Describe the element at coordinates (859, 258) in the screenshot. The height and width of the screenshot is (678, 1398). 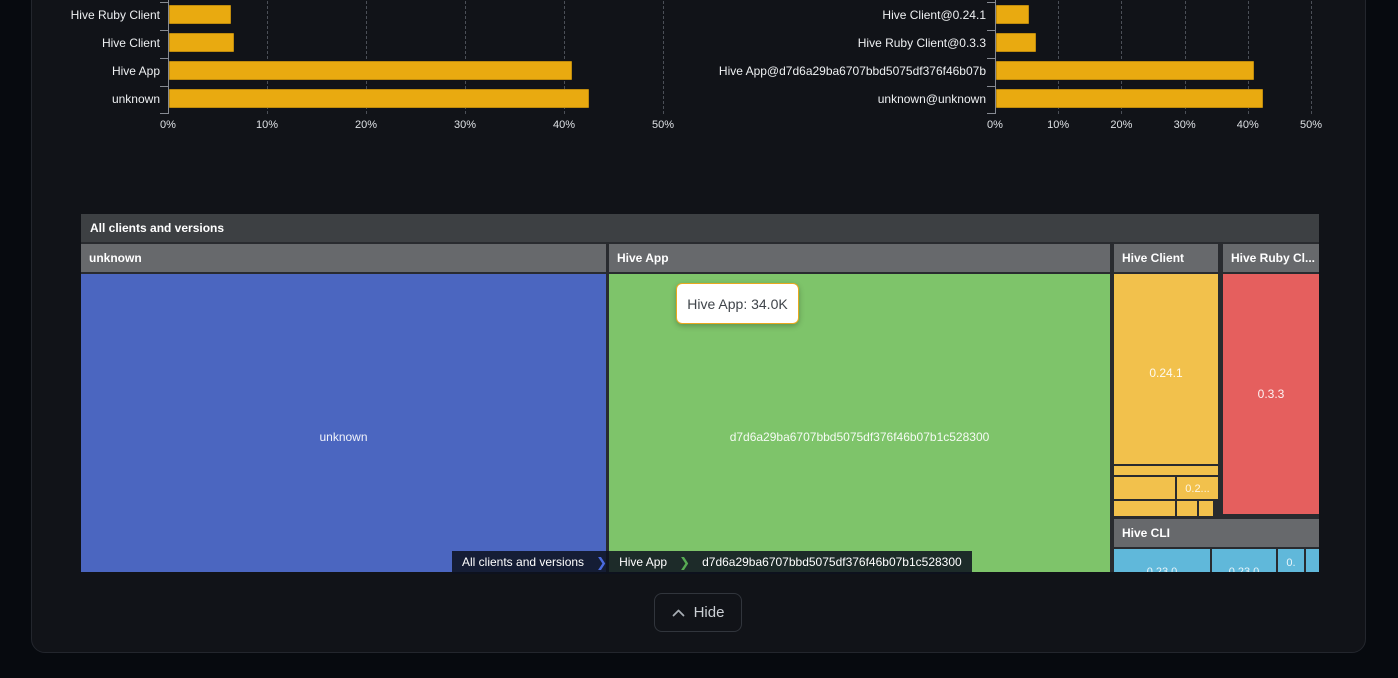
I see `treemap-section-hive-app: Hive App` at that location.